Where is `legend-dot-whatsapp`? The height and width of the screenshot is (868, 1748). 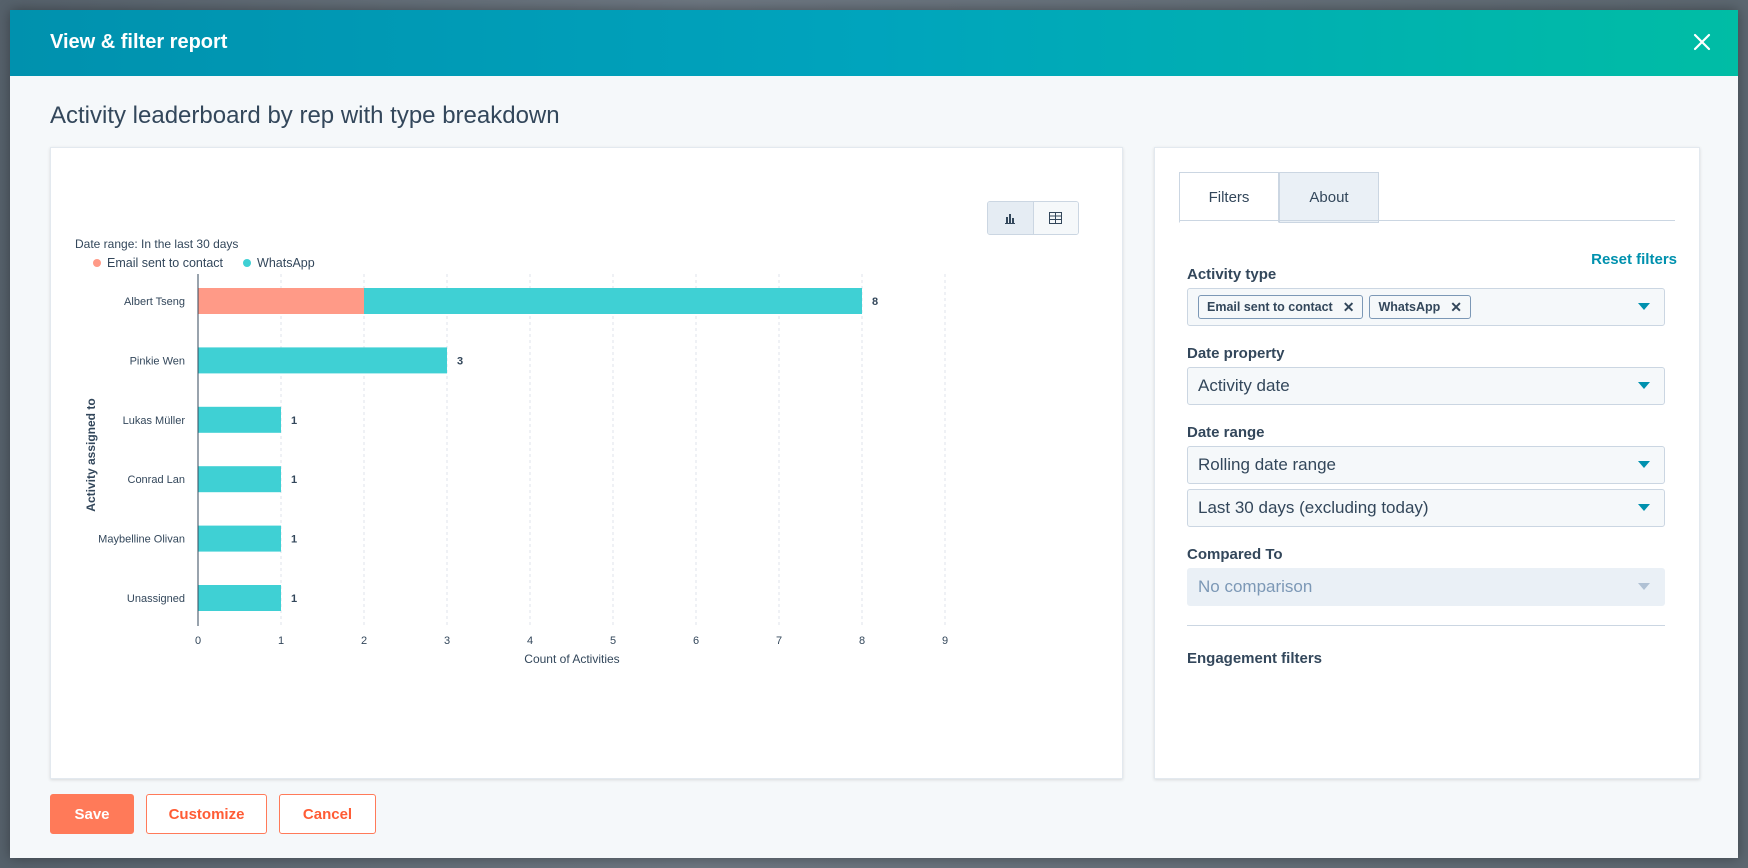 legend-dot-whatsapp is located at coordinates (247, 263).